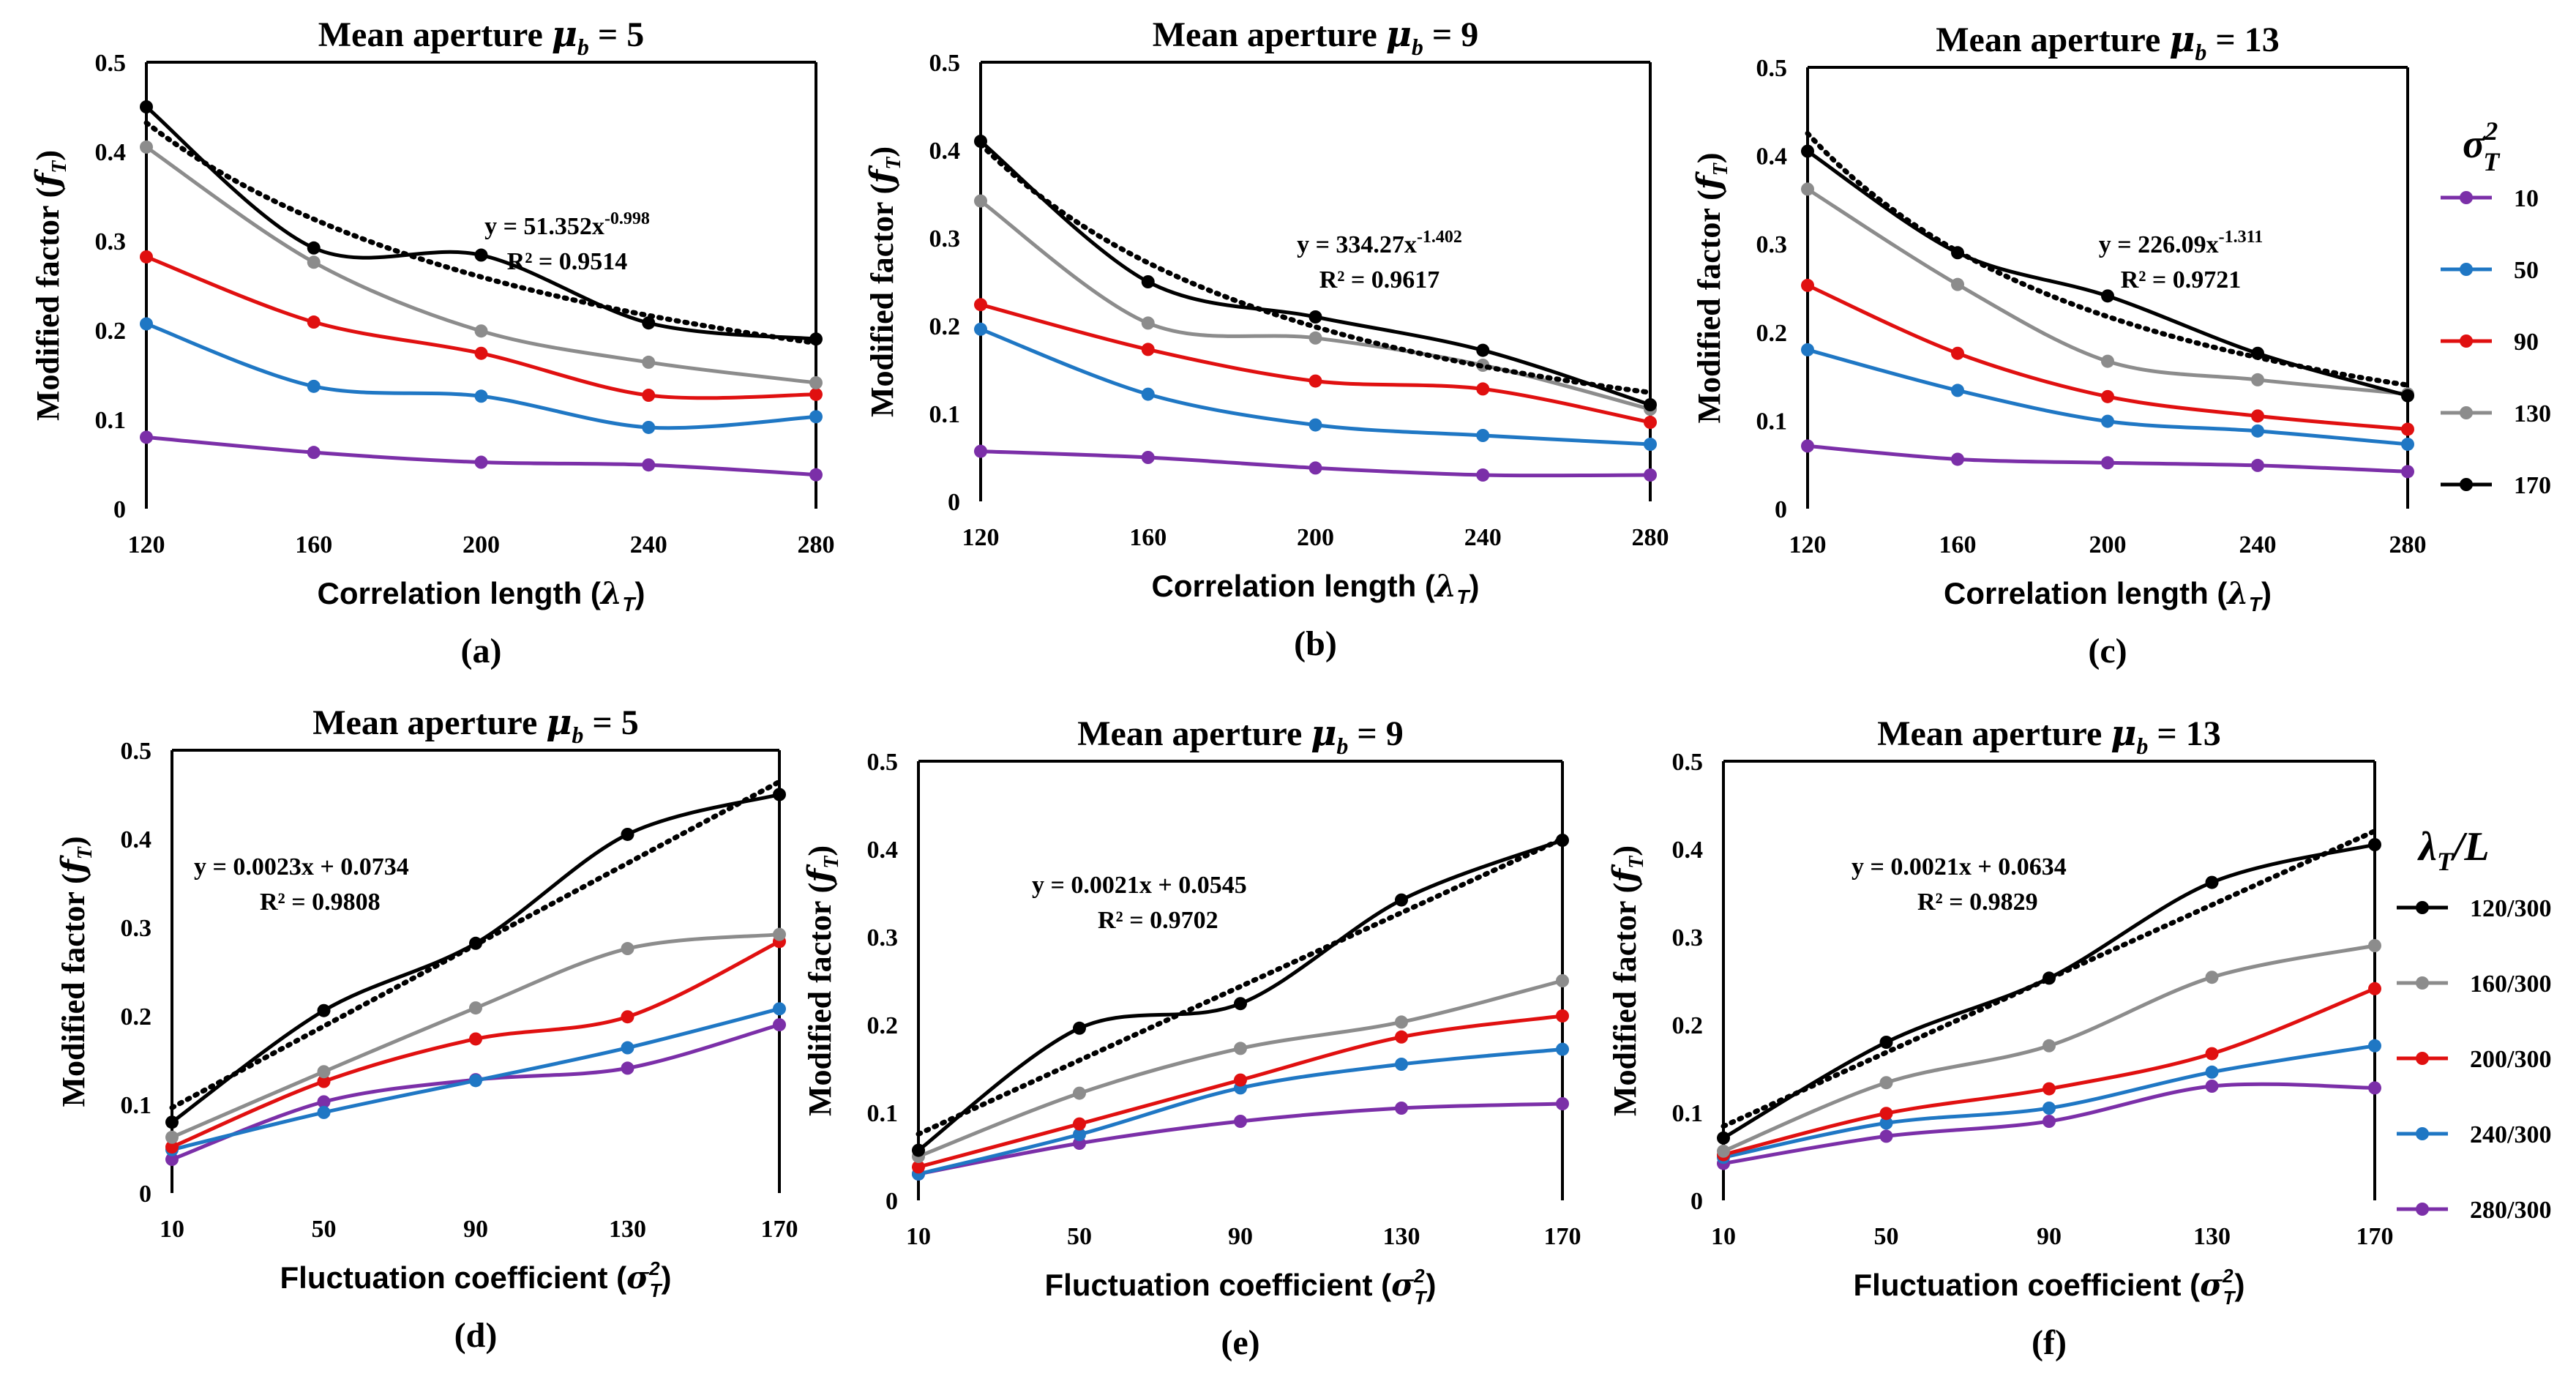 This screenshot has width=2576, height=1387. What do you see at coordinates (172, 1229) in the screenshot?
I see `x-tick-label: 10` at bounding box center [172, 1229].